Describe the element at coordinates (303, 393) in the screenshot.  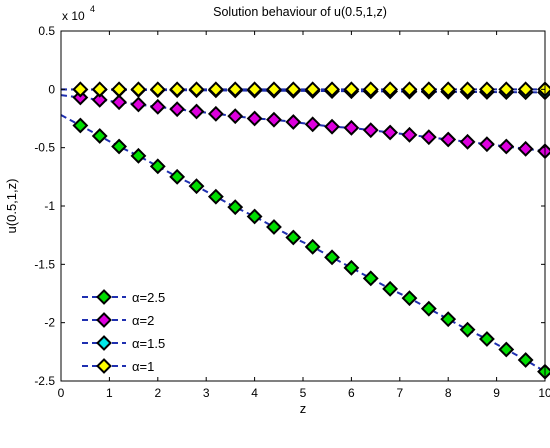
I see `x-tick-label: 5` at that location.